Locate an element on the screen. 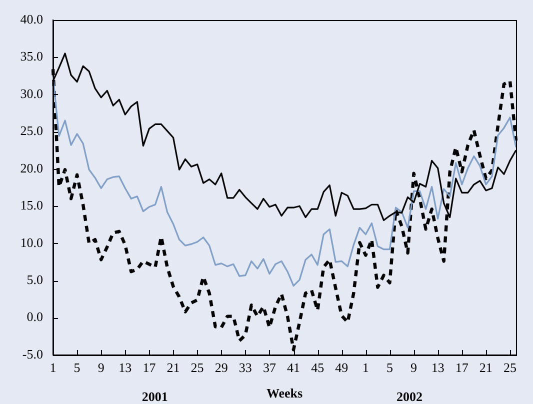  x-tick-label: 29 is located at coordinates (221, 368).